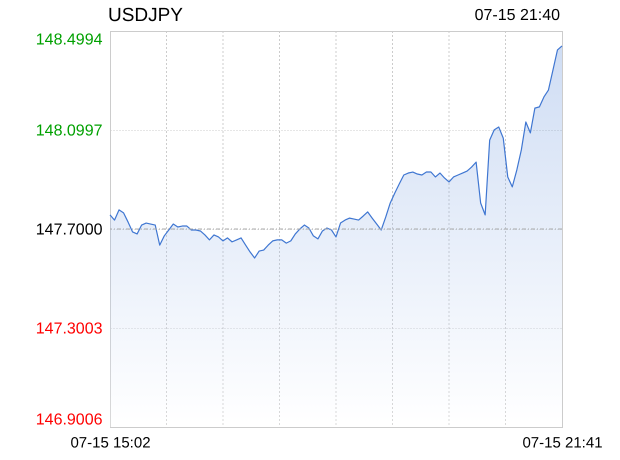 This screenshot has height=460, width=620. What do you see at coordinates (69, 420) in the screenshot?
I see `y-tick-label: 146.9006` at bounding box center [69, 420].